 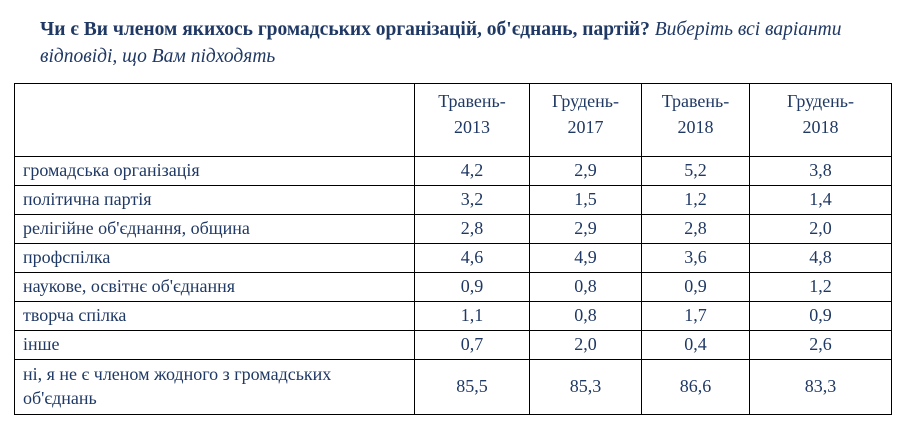 What do you see at coordinates (820, 257) in the screenshot?
I see `value-cell: 4,8` at bounding box center [820, 257].